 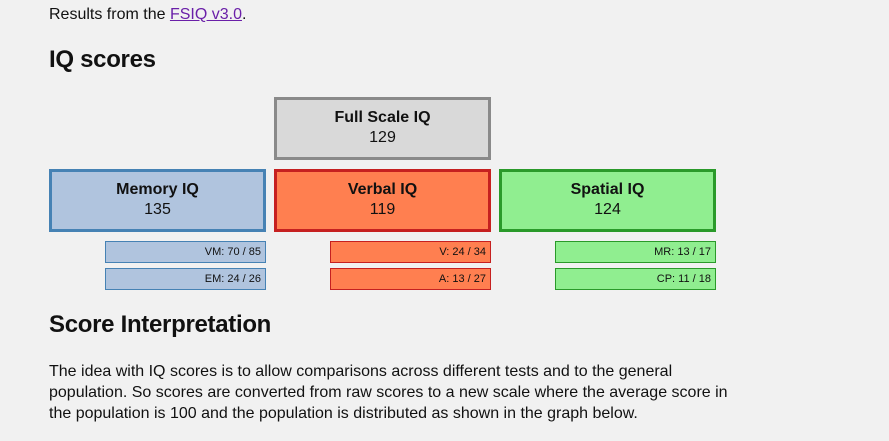 I want to click on memory-subscore-em: EM: 24 / 26, so click(x=185, y=279).